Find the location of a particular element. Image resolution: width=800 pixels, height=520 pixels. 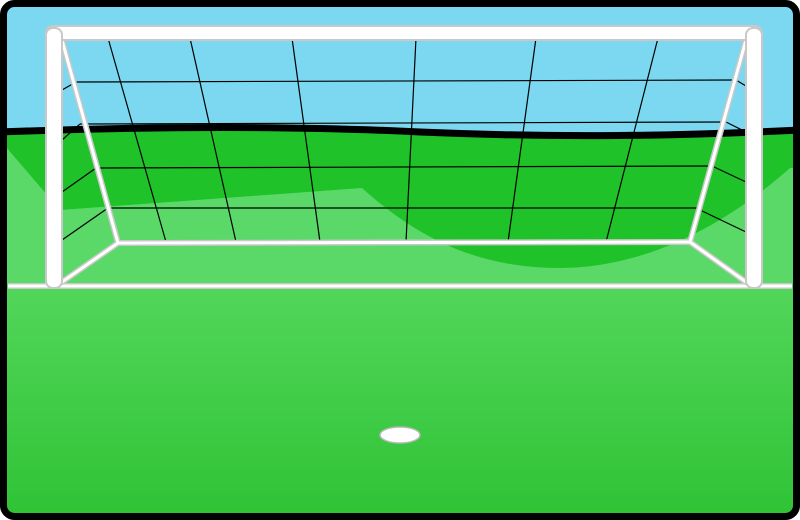

horizon-line is located at coordinates (400, 132).